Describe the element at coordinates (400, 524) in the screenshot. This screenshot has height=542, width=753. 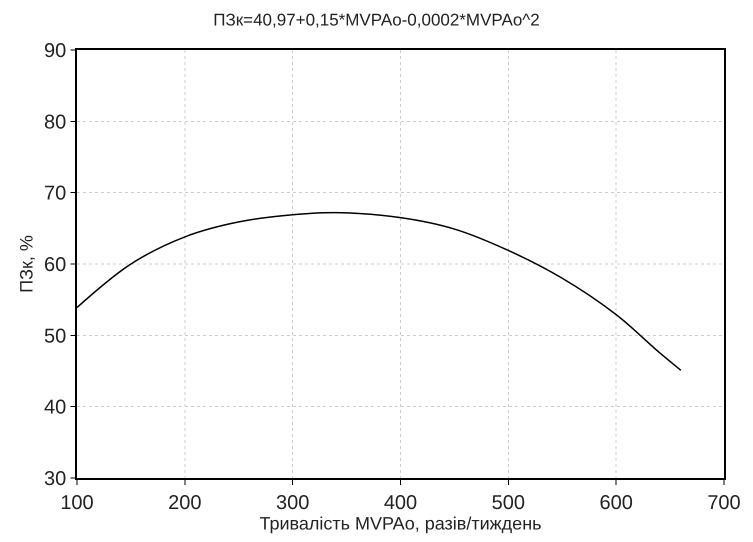
I see `x-axis-title: Тривалість MVPAо, разів/тиждень` at that location.